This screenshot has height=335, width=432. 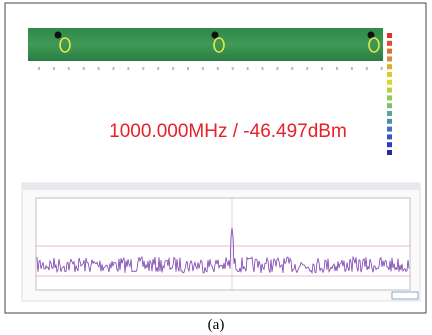 I want to click on figure-caption: (a), so click(x=216, y=325).